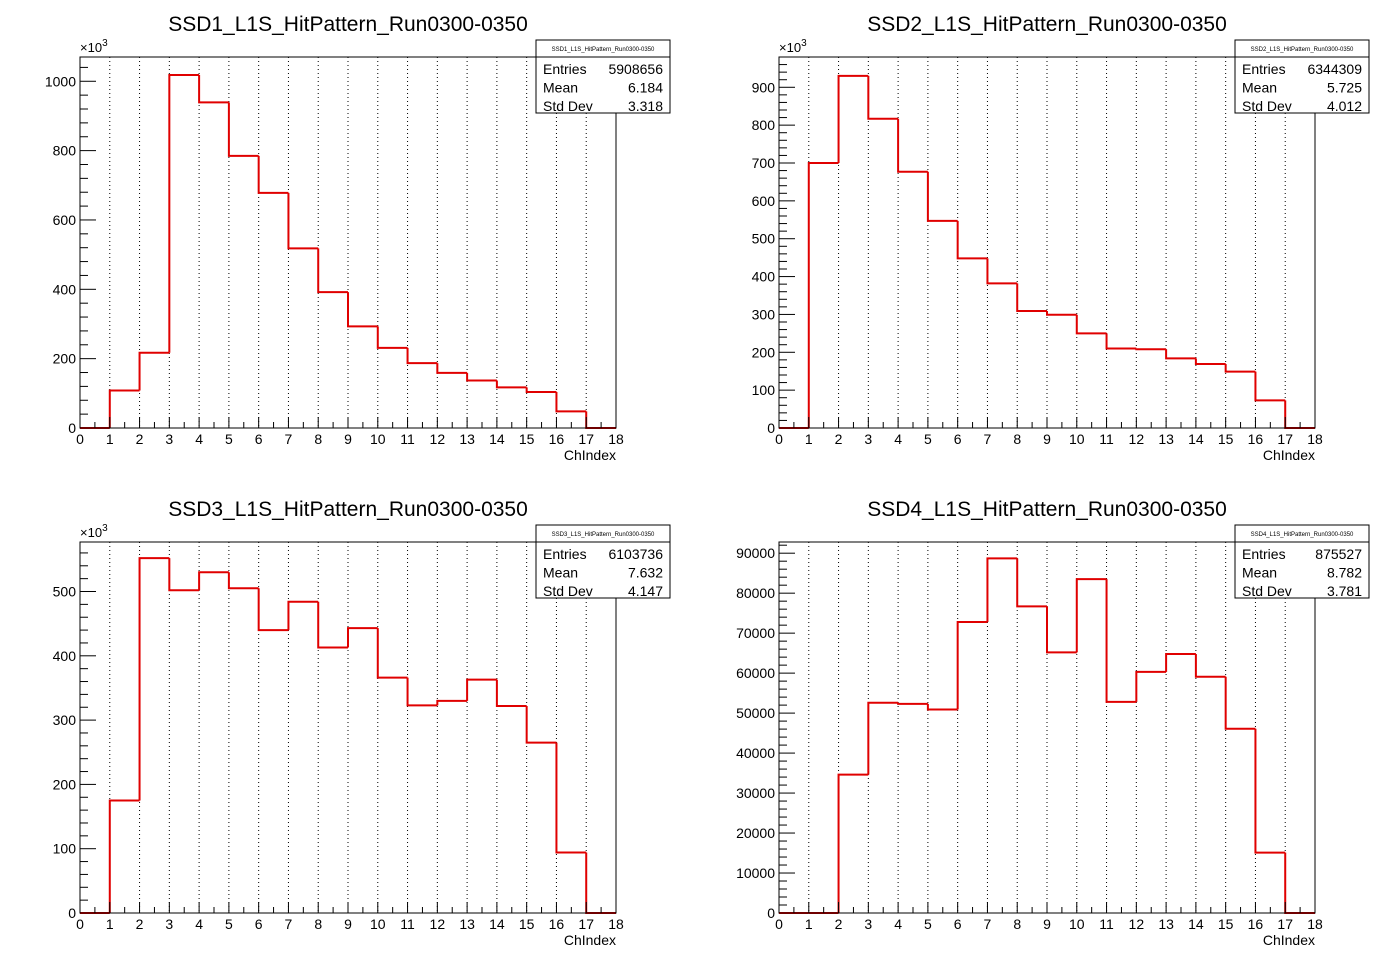 The width and height of the screenshot is (1398, 971). I want to click on y-tick-label: 30000, so click(755, 793).